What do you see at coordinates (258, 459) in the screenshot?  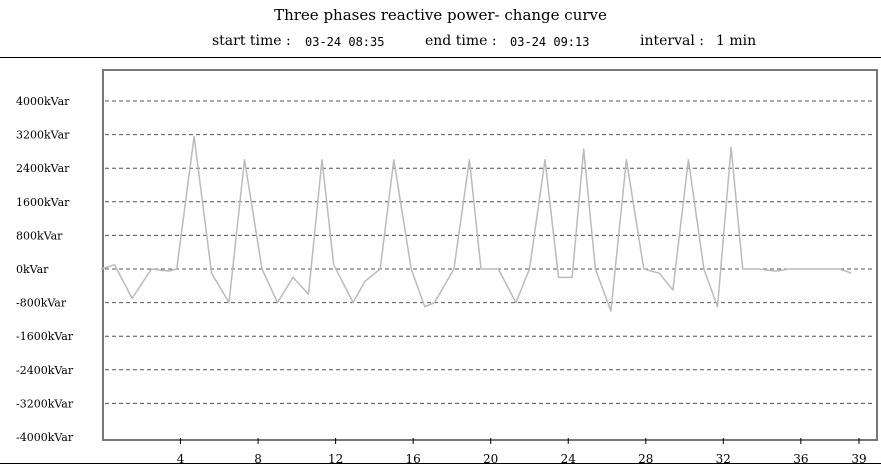 I see `x-tick-label: 8` at bounding box center [258, 459].